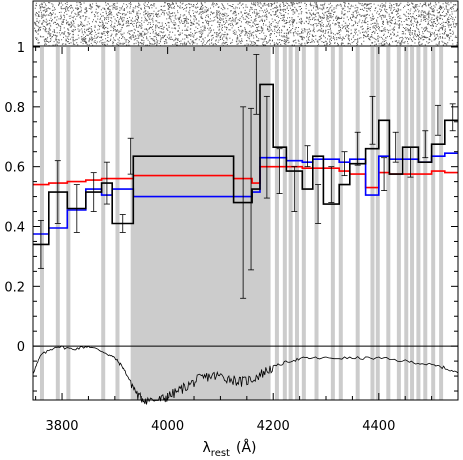 The width and height of the screenshot is (463, 460). I want to click on x-axis-label-symbol: λ, so click(207, 448).